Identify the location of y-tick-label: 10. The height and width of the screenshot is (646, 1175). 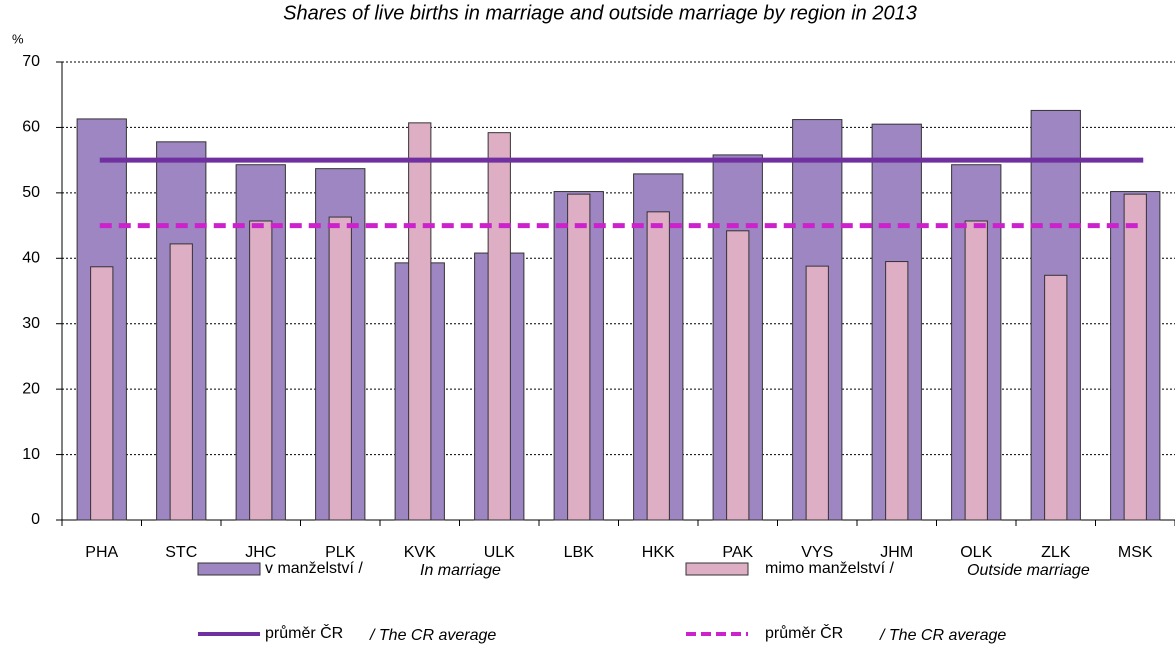
(31, 454).